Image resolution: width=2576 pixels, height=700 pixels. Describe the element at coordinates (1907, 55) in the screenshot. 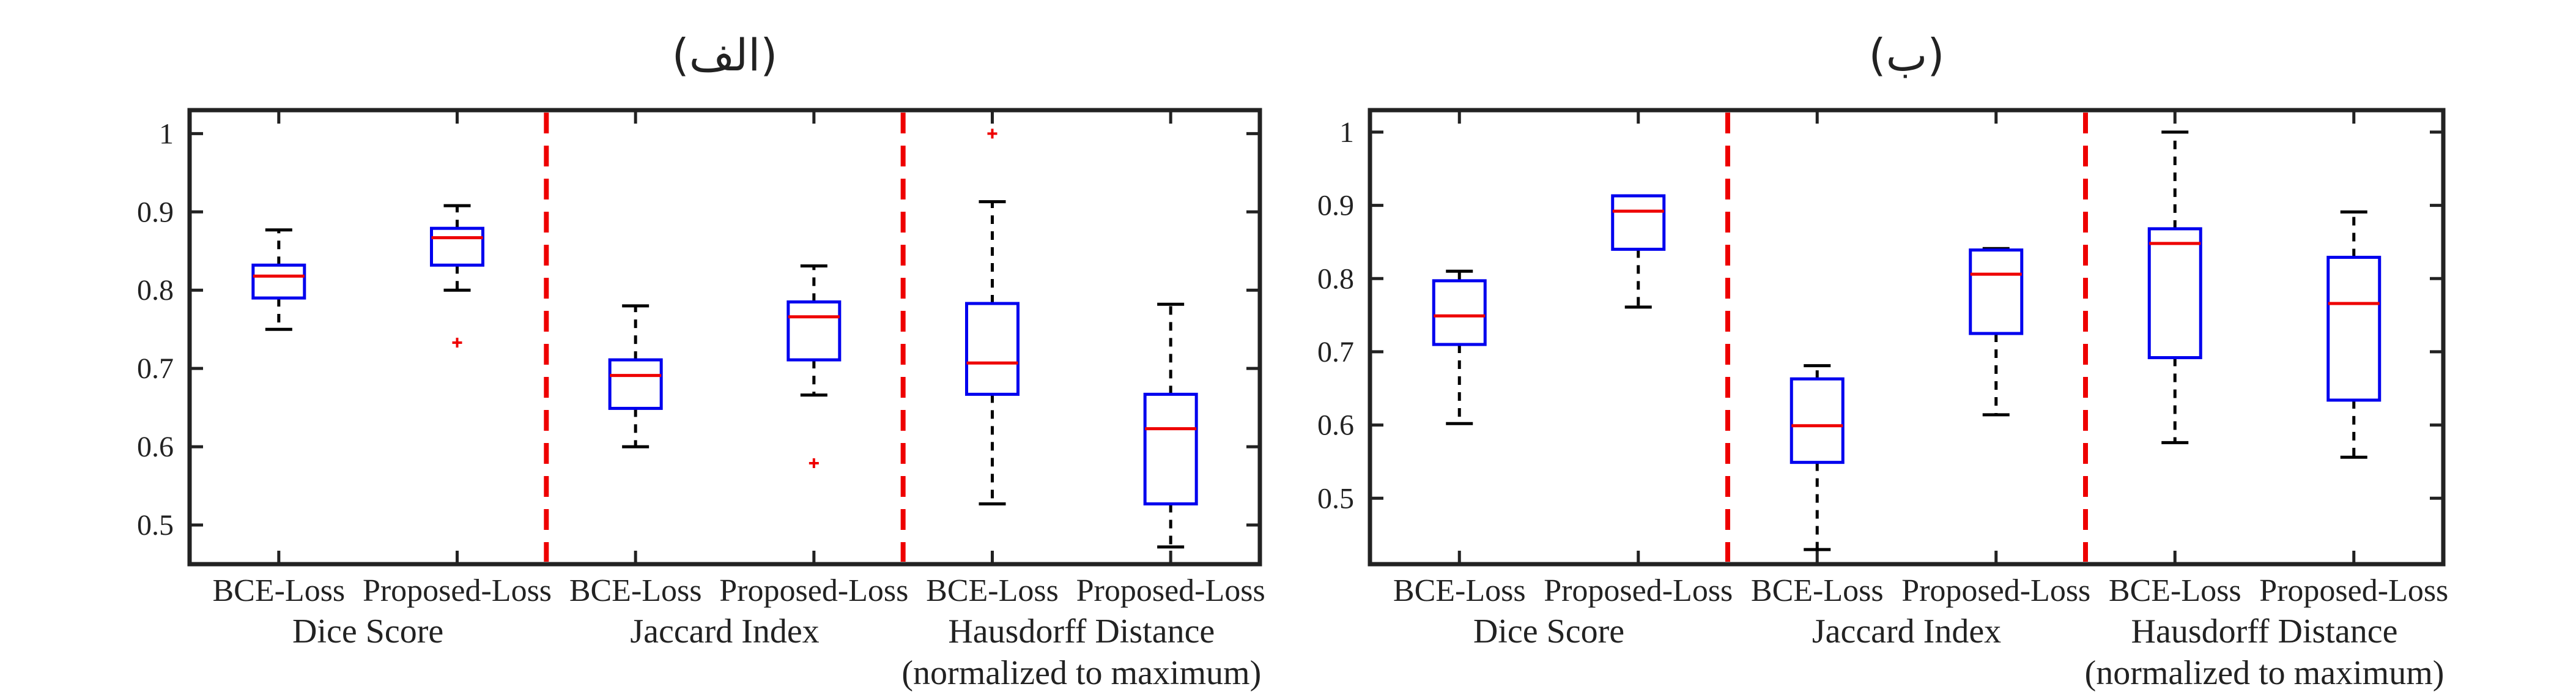

I see `panel-title: (ب)` at that location.